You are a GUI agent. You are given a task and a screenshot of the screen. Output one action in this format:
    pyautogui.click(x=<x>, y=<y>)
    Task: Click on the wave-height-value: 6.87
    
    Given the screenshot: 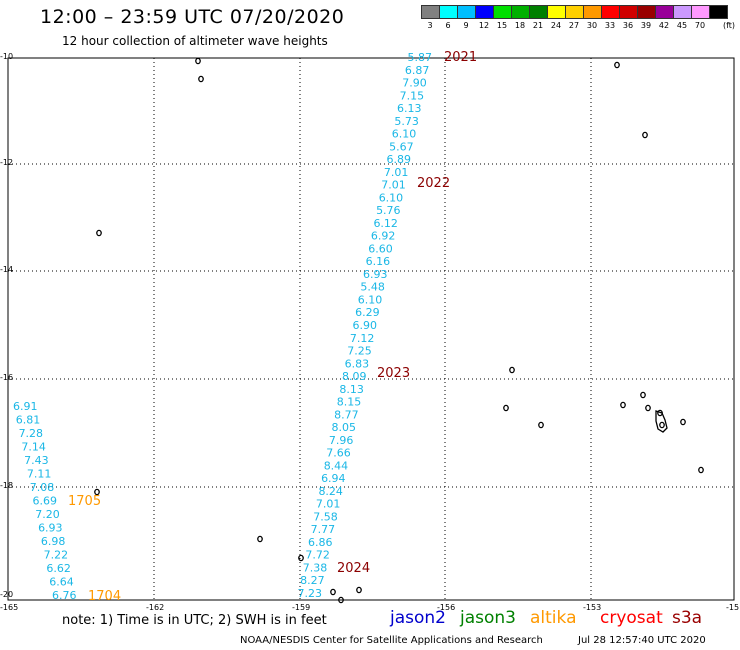 What is the action you would take?
    pyautogui.click(x=417, y=70)
    